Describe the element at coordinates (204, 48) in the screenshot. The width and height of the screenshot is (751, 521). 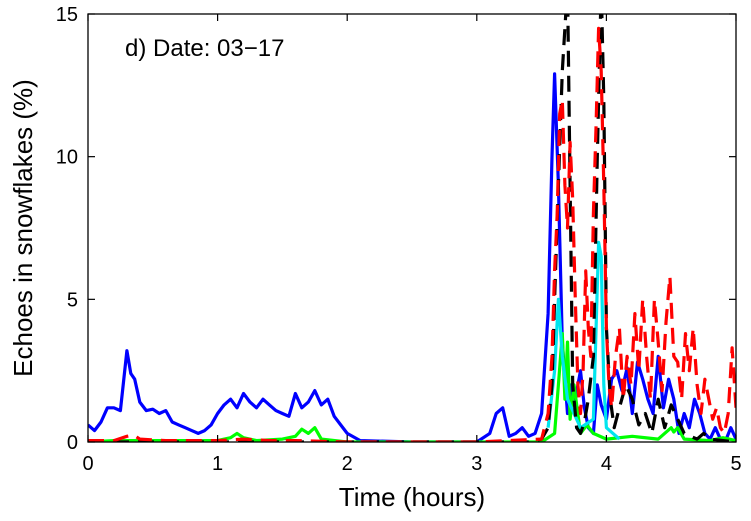
I see `chart-annotation: d) Date: 03−17` at that location.